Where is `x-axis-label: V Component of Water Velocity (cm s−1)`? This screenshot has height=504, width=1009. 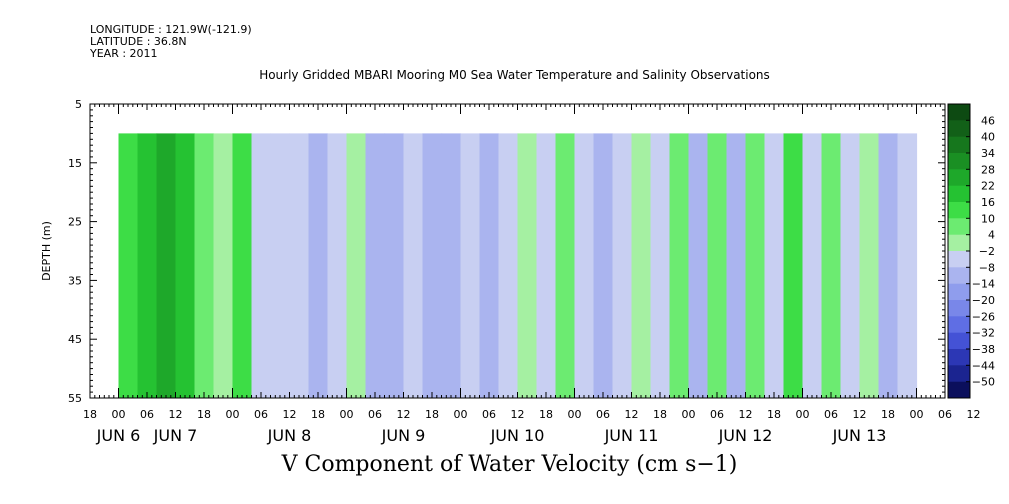 x-axis-label: V Component of Water Velocity (cm s−1) is located at coordinates (509, 464).